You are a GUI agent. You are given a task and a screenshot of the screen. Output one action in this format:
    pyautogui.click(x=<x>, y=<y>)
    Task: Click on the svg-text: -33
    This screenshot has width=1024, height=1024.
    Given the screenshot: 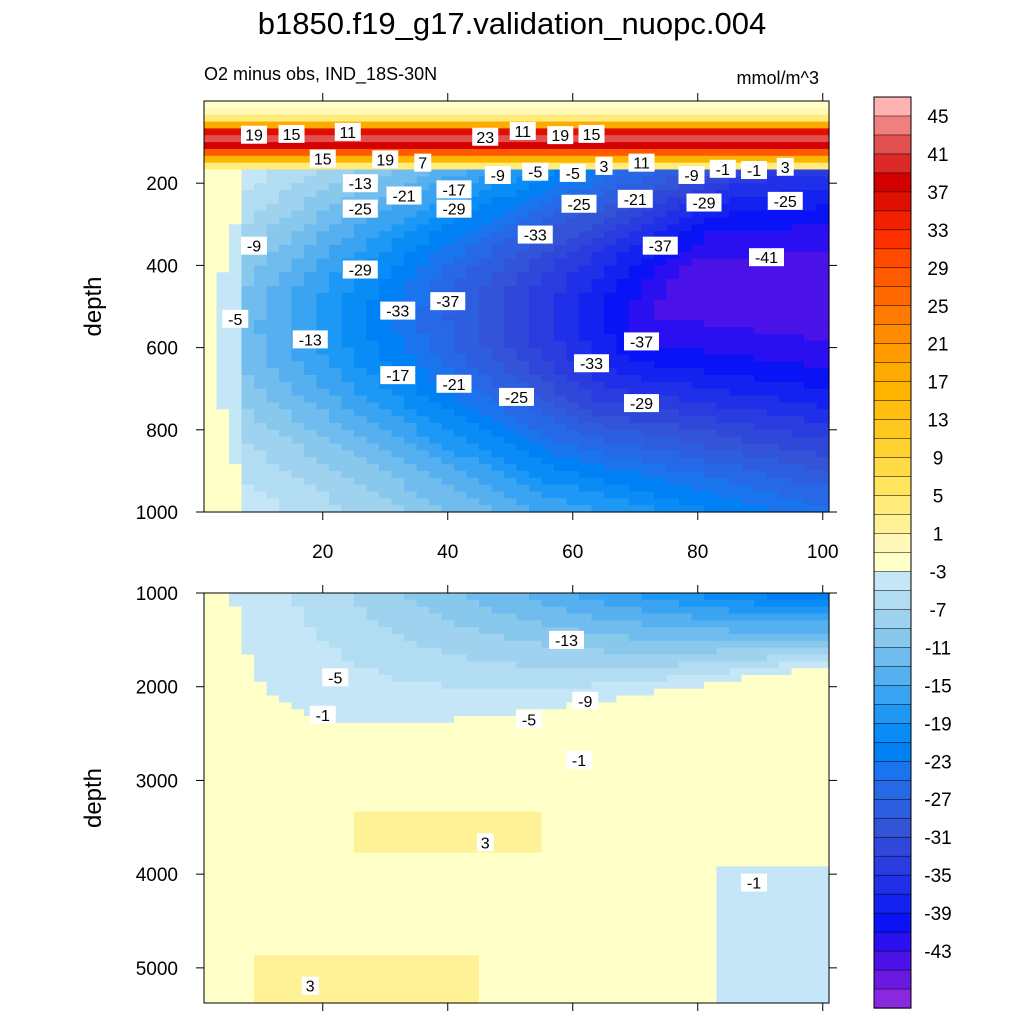 What is the action you would take?
    pyautogui.click(x=591, y=364)
    